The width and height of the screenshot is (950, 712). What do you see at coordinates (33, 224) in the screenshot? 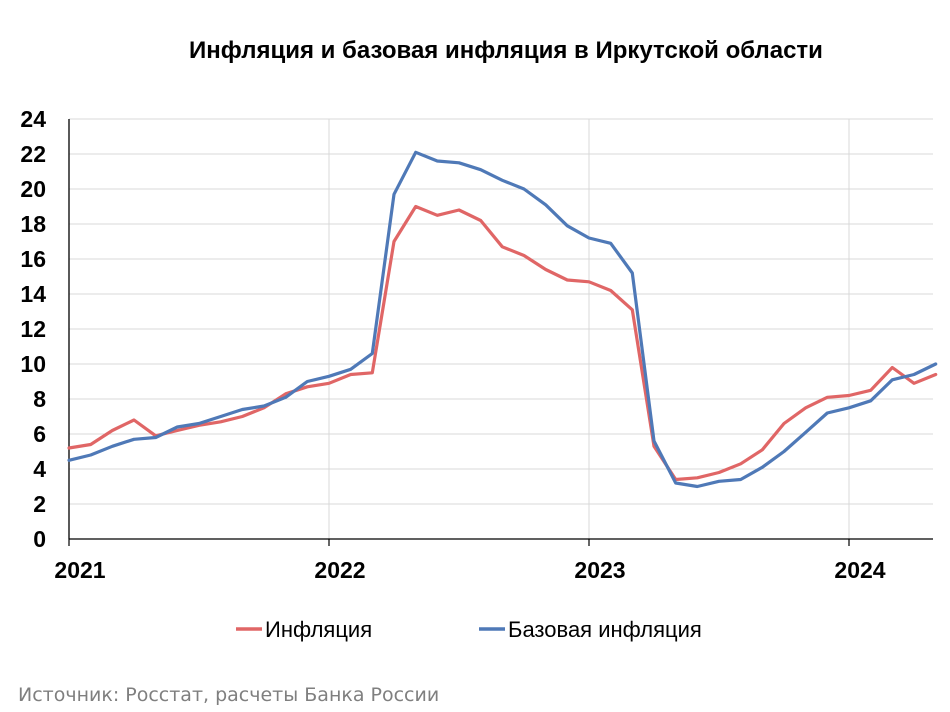
I see `y-tick-label: 18` at bounding box center [33, 224].